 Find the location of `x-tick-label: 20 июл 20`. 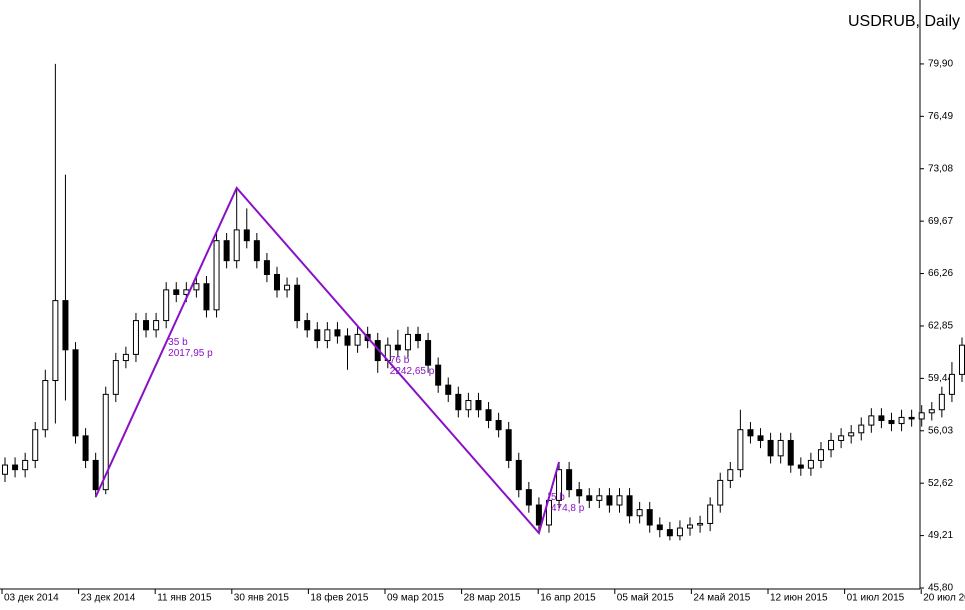

x-tick-label: 20 июл 20 is located at coordinates (944, 598).